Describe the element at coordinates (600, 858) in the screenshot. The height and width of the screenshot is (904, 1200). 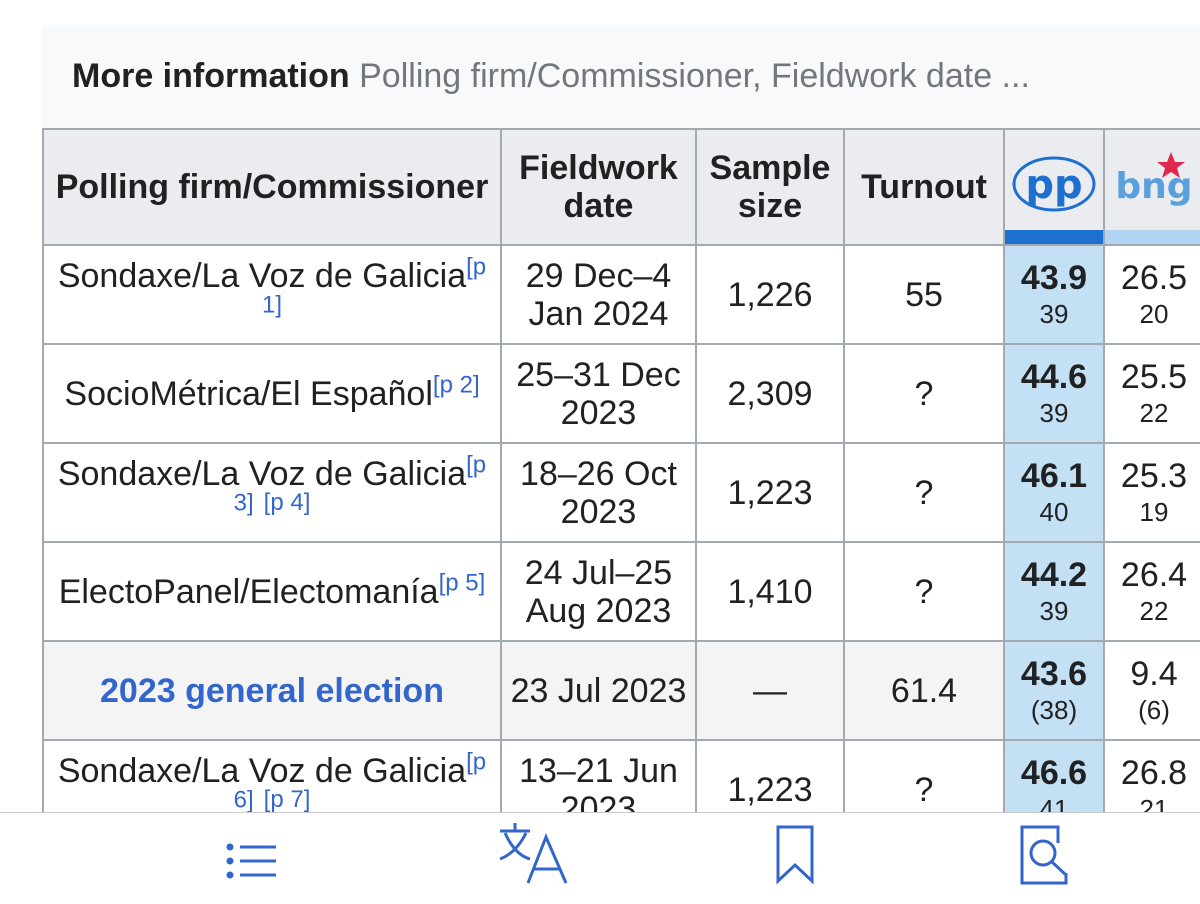
I see `bottom-nav` at that location.